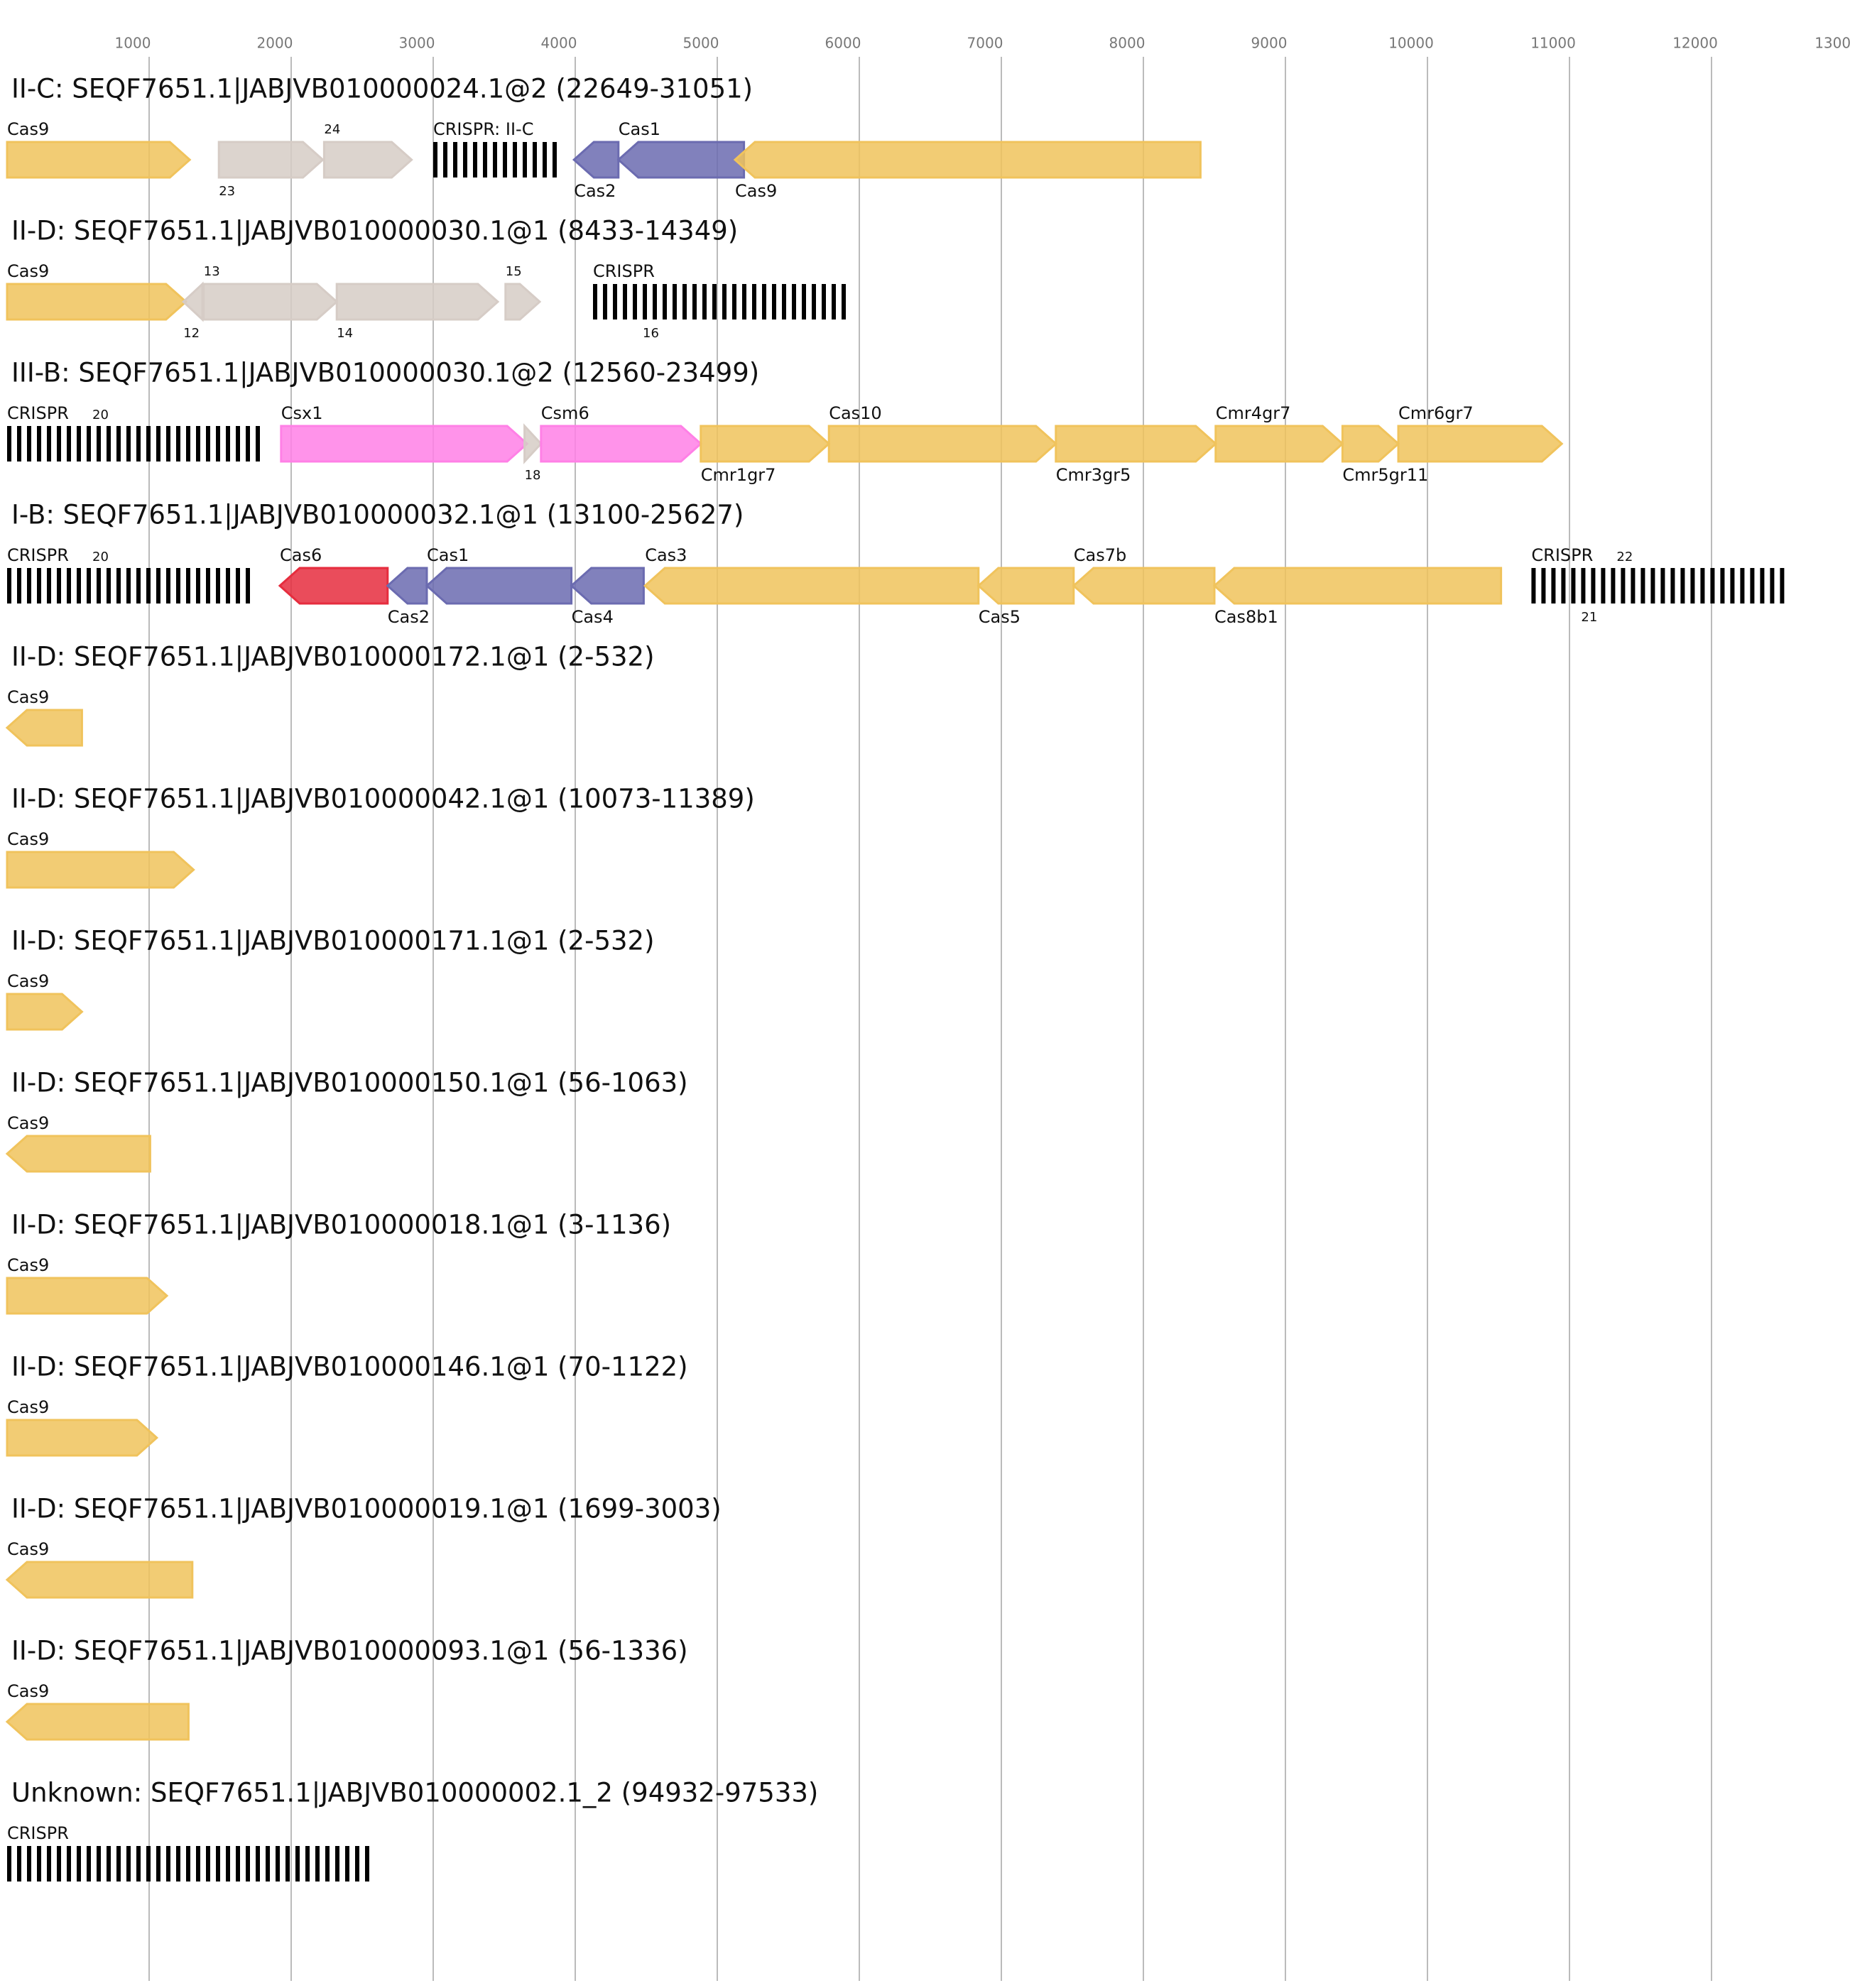  I want to click on gene-label: 15, so click(514, 271).